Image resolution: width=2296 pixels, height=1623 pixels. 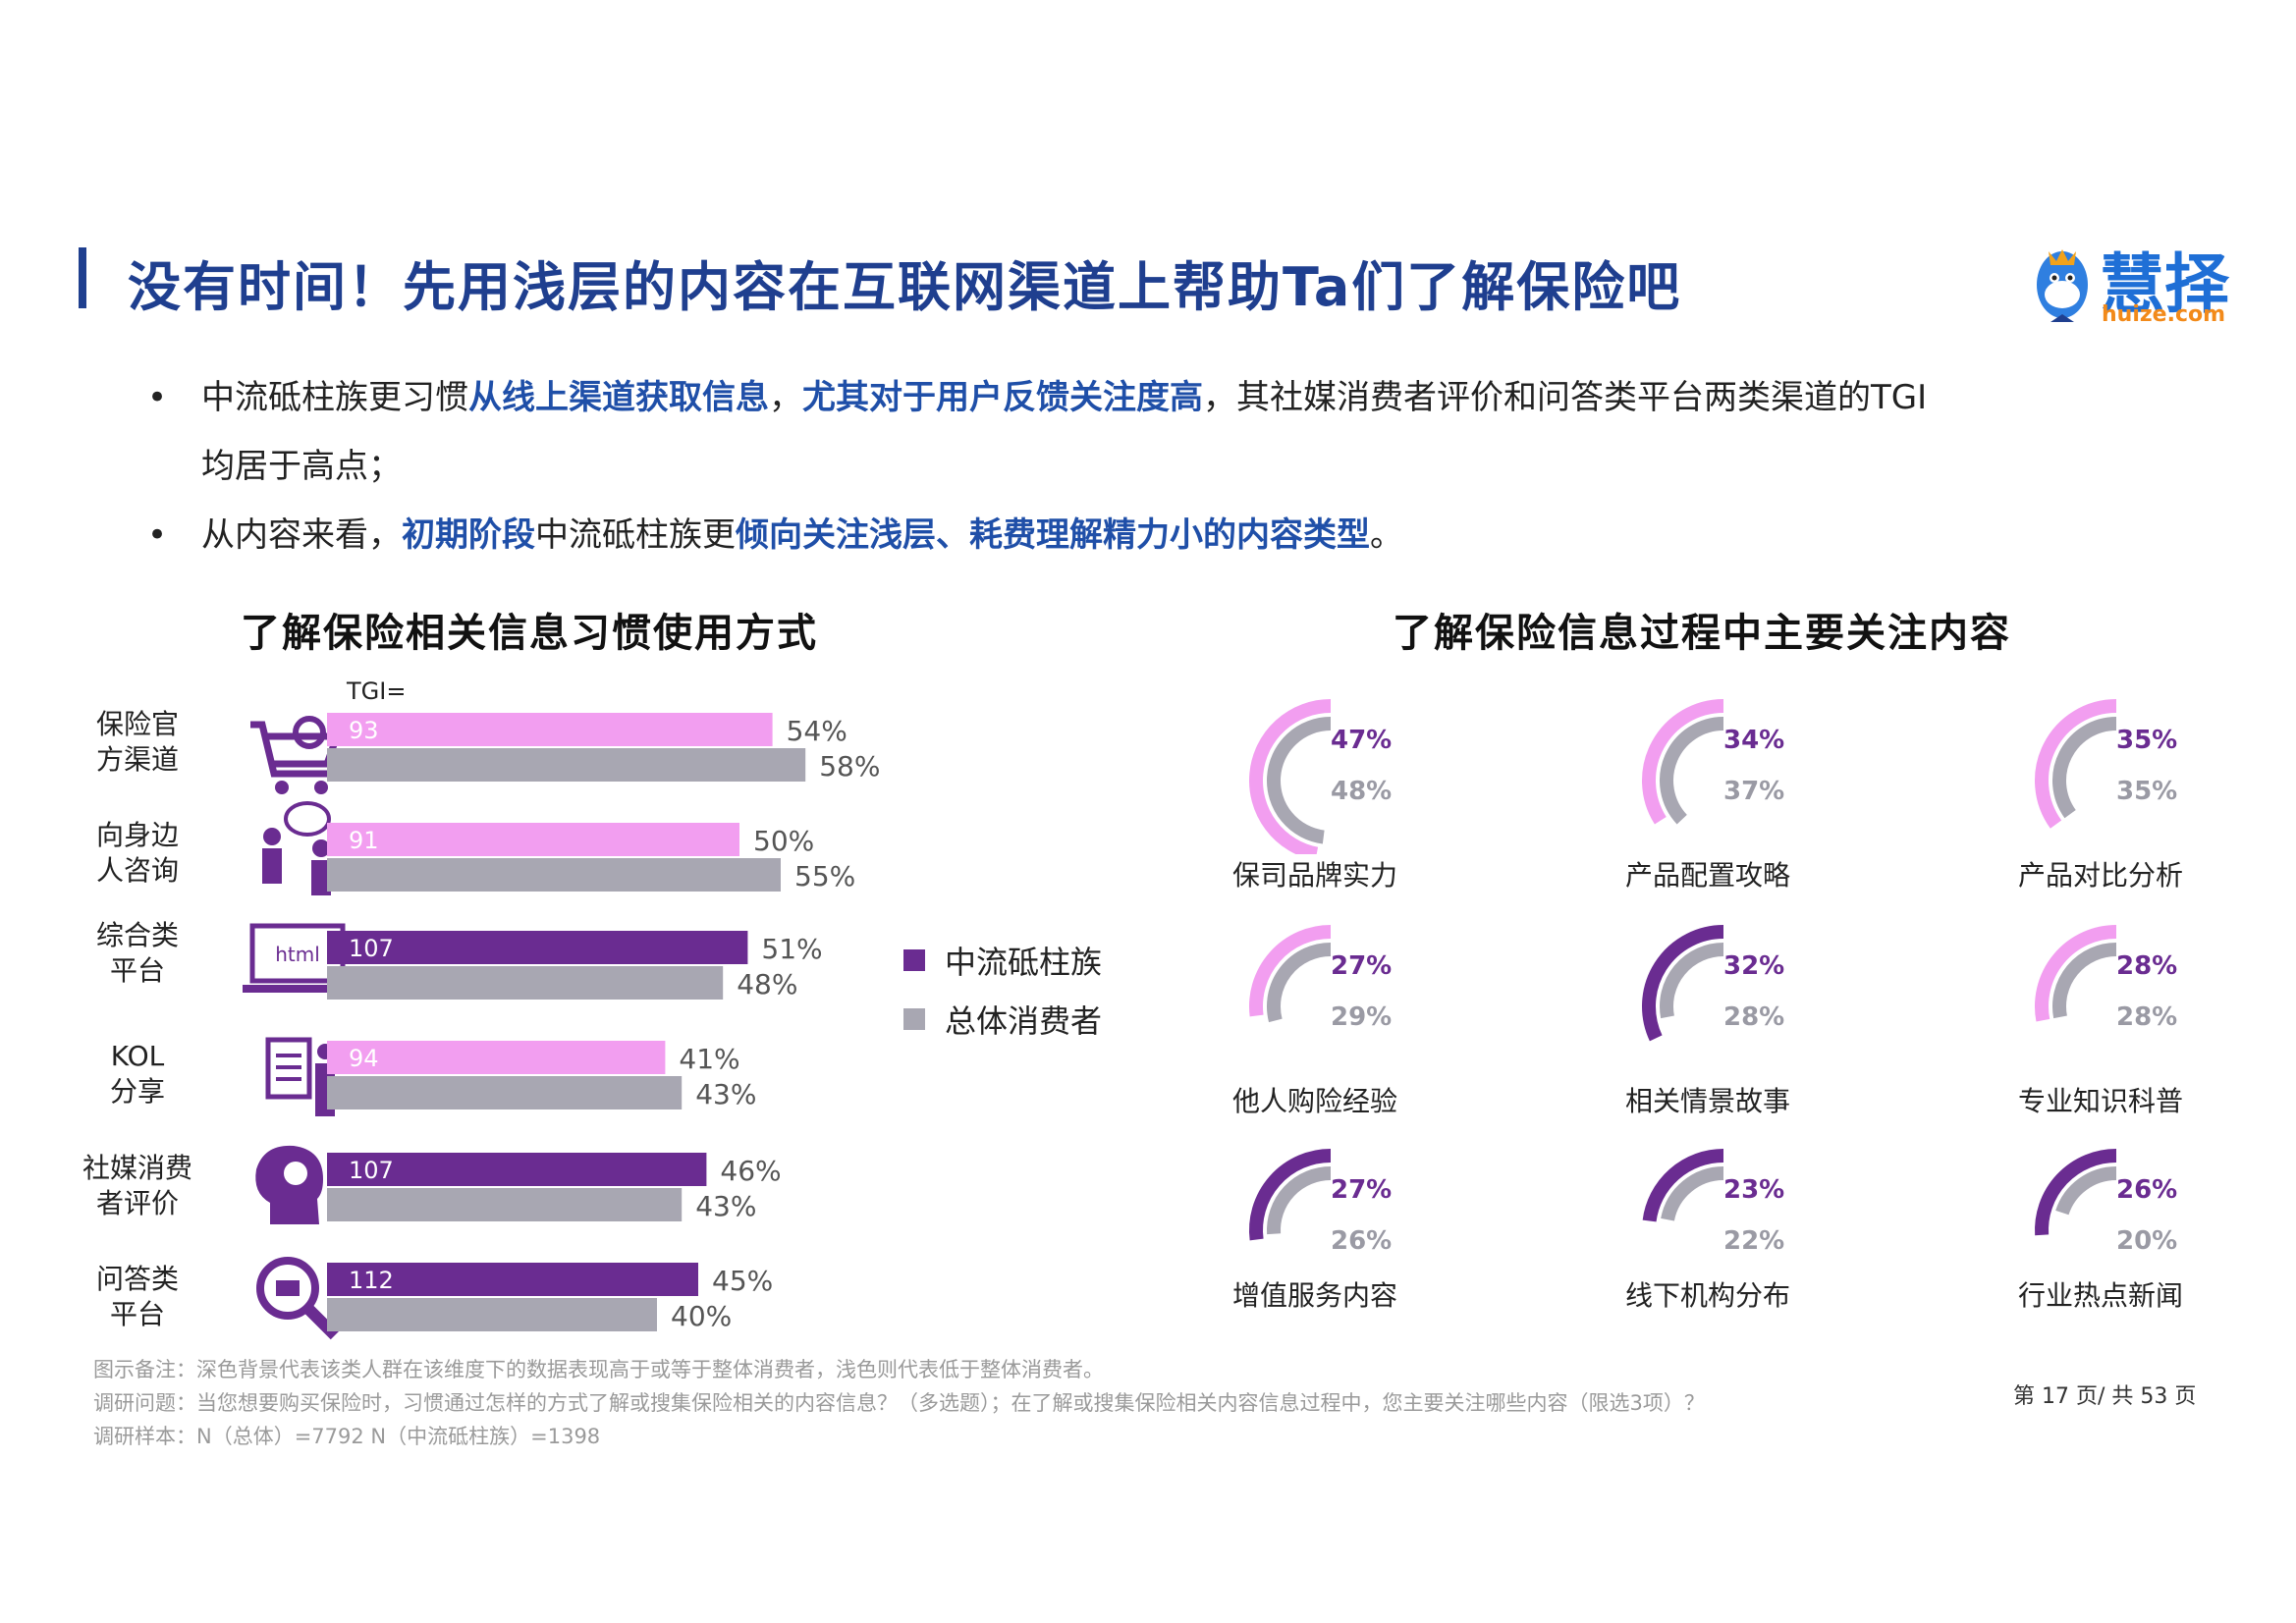 What do you see at coordinates (1753, 1241) in the screenshot?
I see `radial-total-label-8: 22%` at bounding box center [1753, 1241].